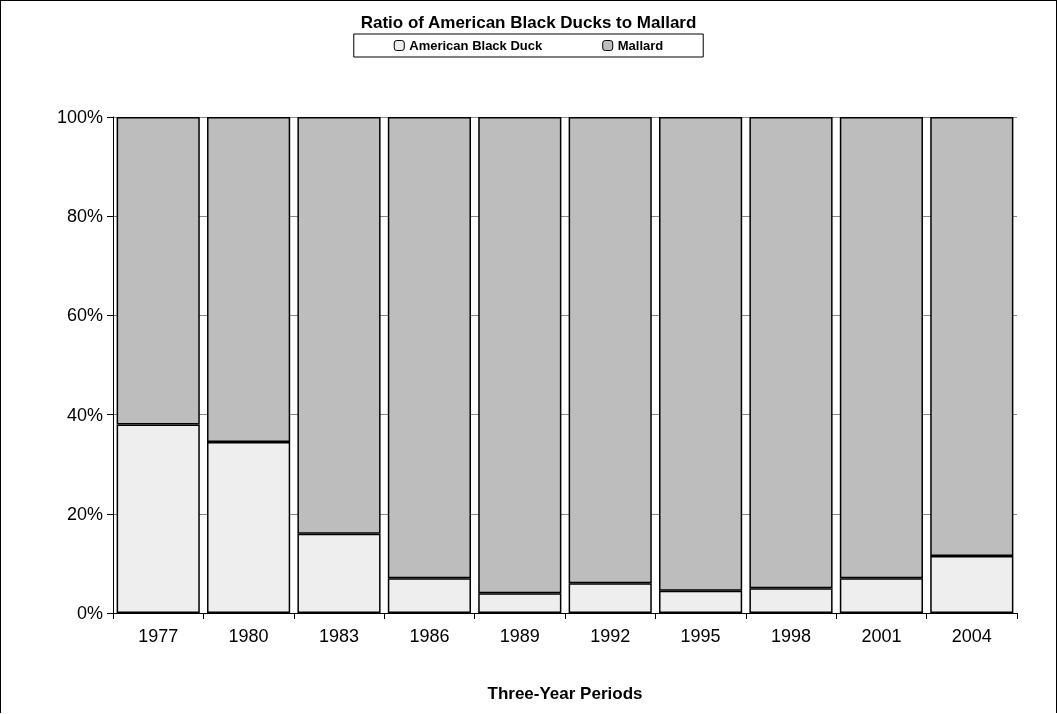 This screenshot has width=1057, height=714. What do you see at coordinates (84, 513) in the screenshot?
I see `y-tick-label: 20%` at bounding box center [84, 513].